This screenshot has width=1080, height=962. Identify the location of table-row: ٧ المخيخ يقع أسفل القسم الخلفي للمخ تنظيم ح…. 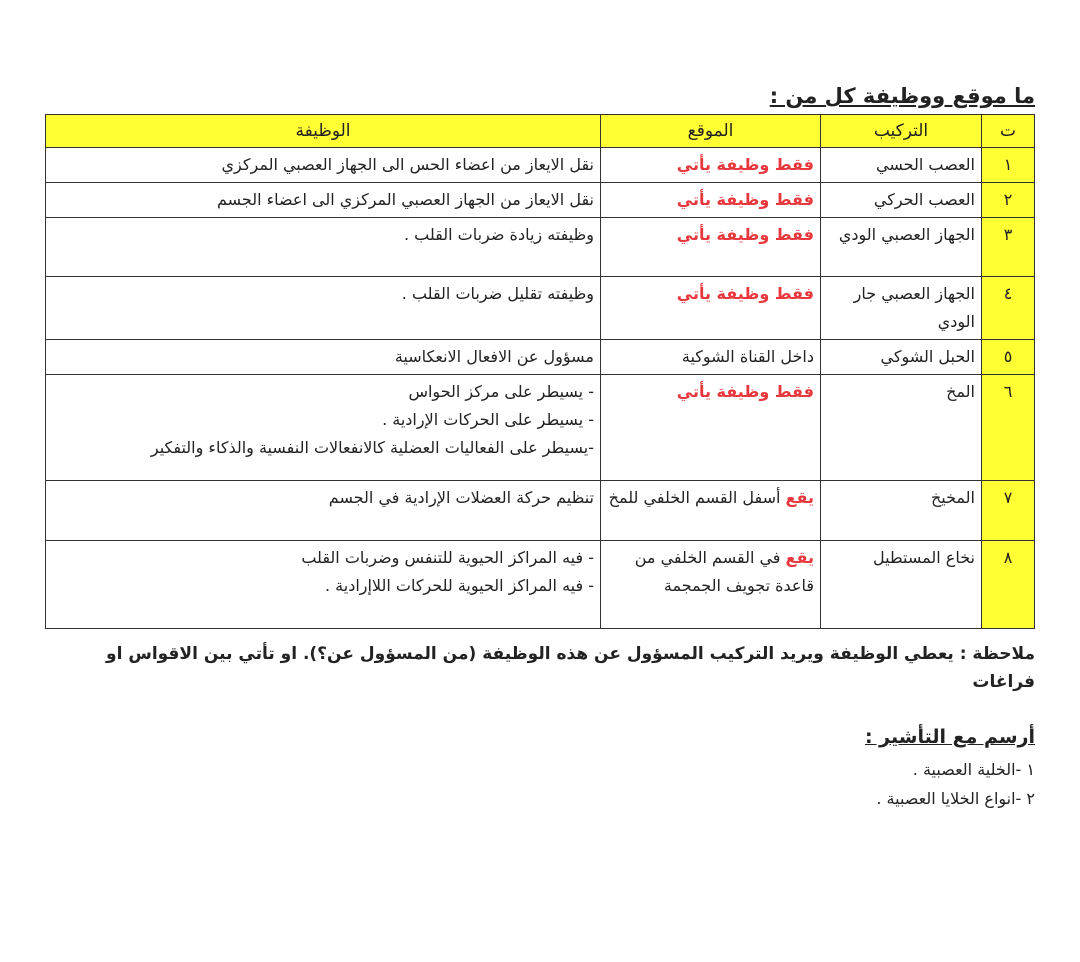
(540, 510).